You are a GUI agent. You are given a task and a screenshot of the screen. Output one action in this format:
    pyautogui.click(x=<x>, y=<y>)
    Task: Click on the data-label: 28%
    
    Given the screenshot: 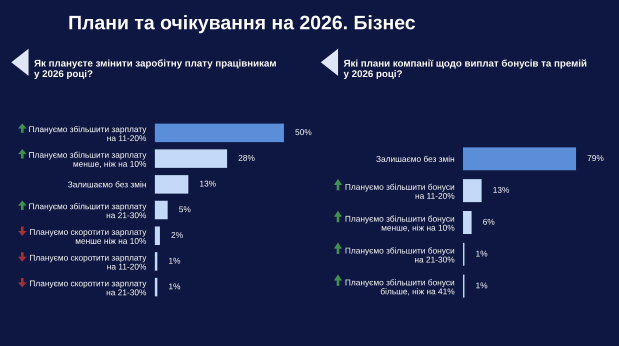 What is the action you would take?
    pyautogui.click(x=246, y=157)
    